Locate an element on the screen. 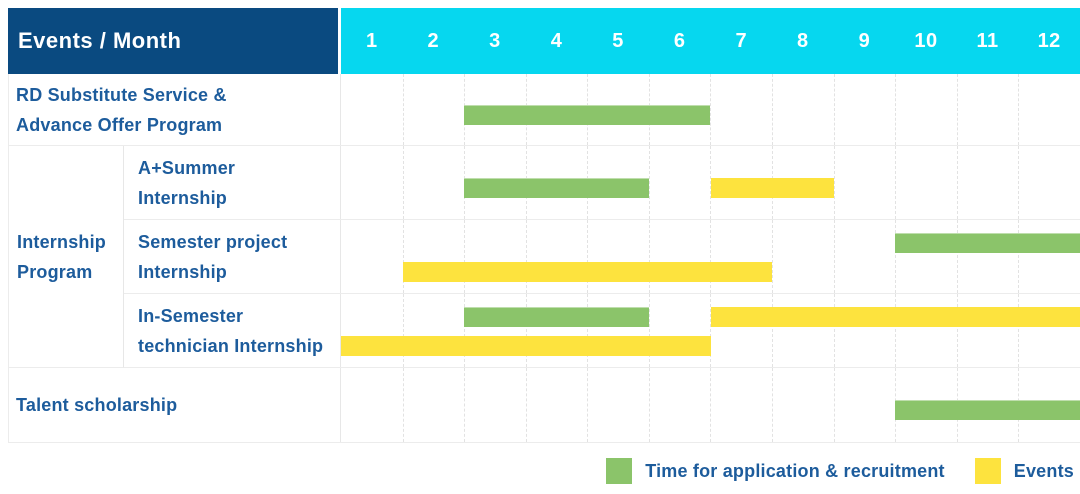 The width and height of the screenshot is (1080, 494). row-label-cell: A+Summer Internship is located at coordinates (232, 182).